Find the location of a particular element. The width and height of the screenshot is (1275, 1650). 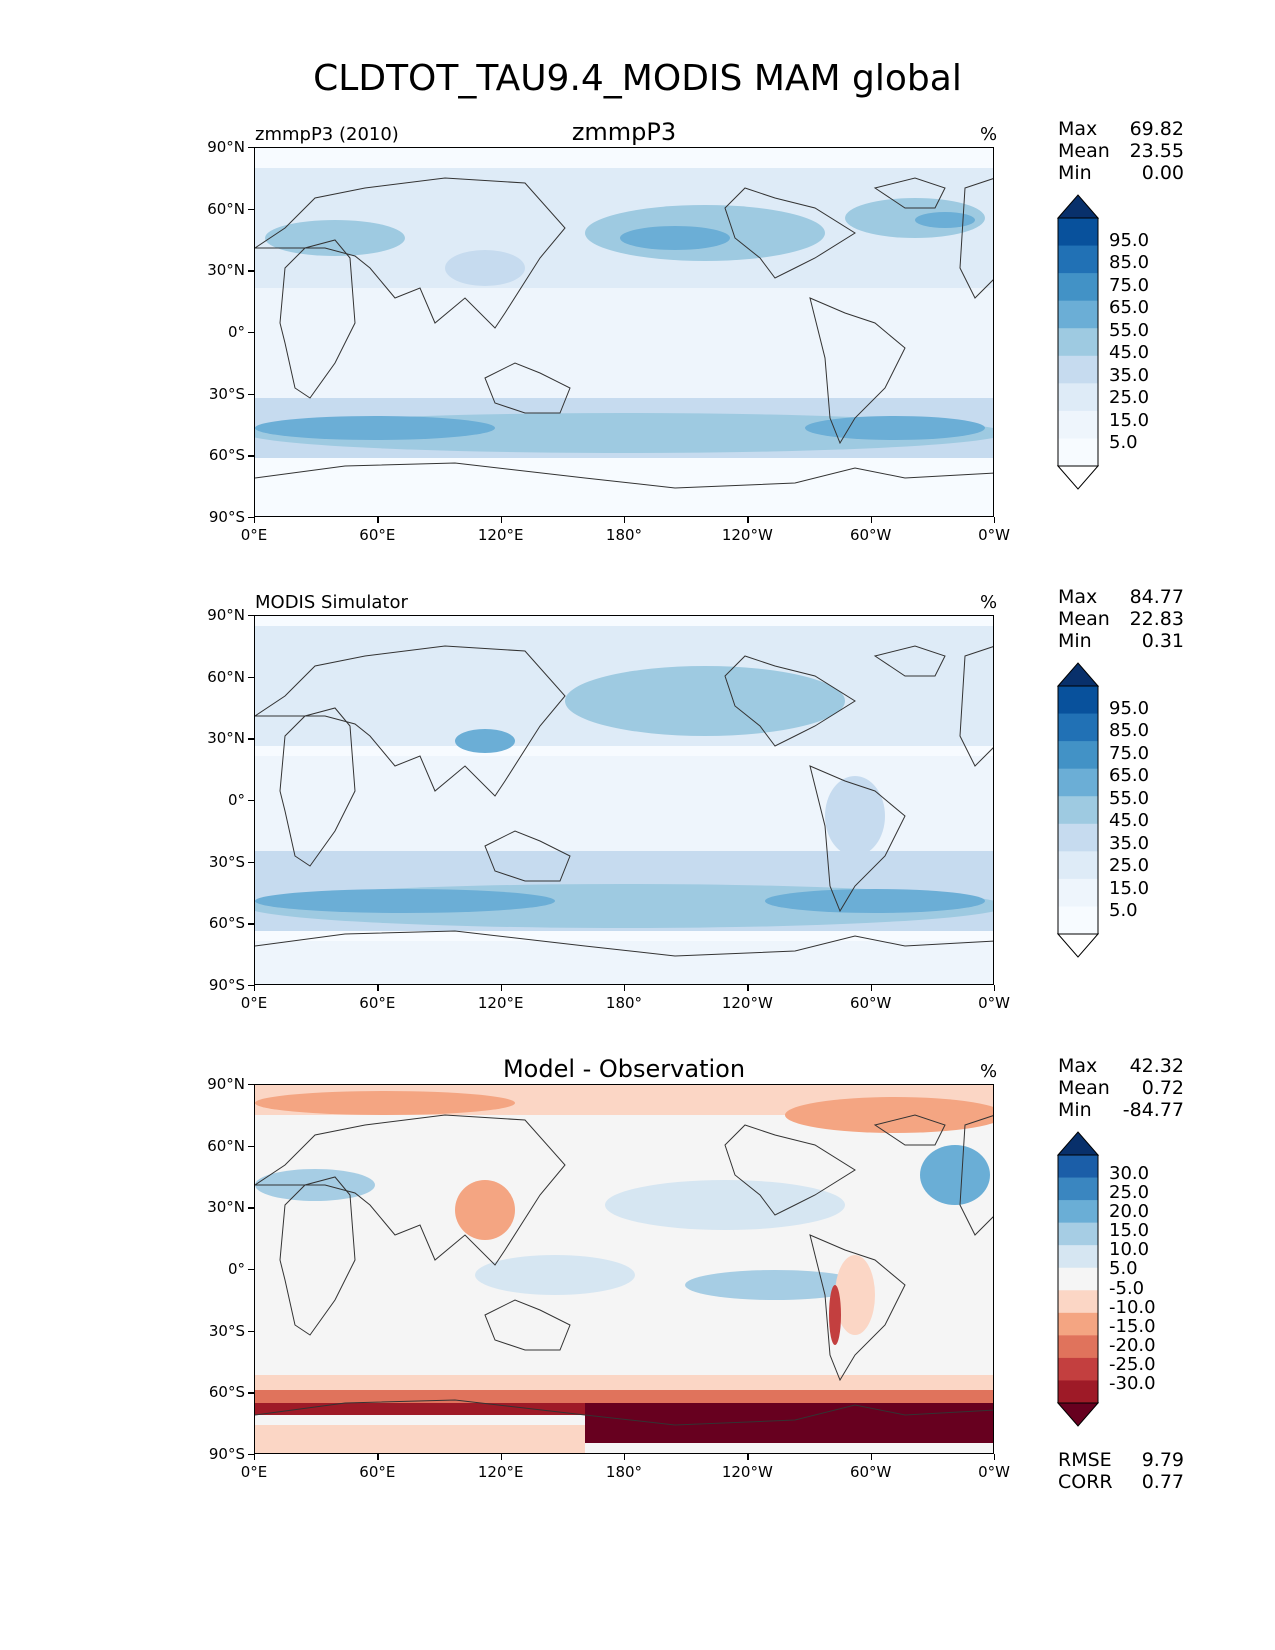

colorbar-tick-label: -20.0 is located at coordinates (1132, 1345).